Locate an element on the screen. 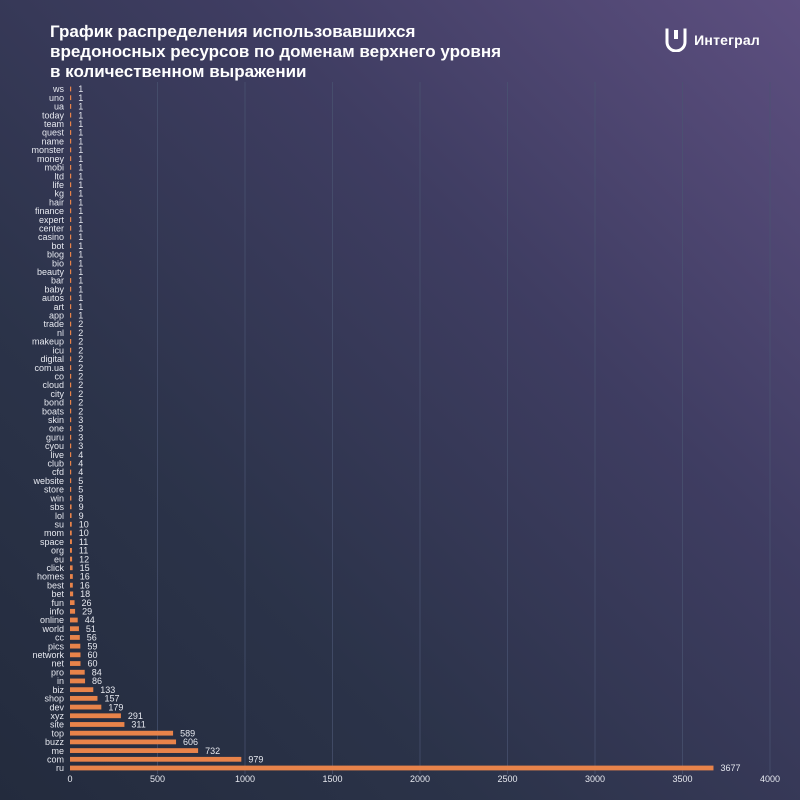  category-label: sbs is located at coordinates (57, 507).